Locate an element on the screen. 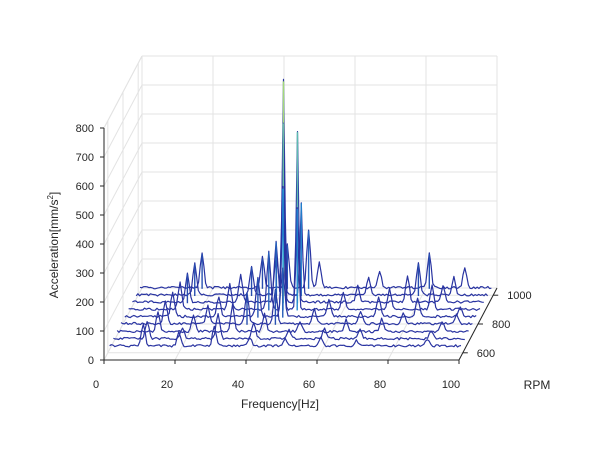  grid-line-top-side is located at coordinates (123, 92).